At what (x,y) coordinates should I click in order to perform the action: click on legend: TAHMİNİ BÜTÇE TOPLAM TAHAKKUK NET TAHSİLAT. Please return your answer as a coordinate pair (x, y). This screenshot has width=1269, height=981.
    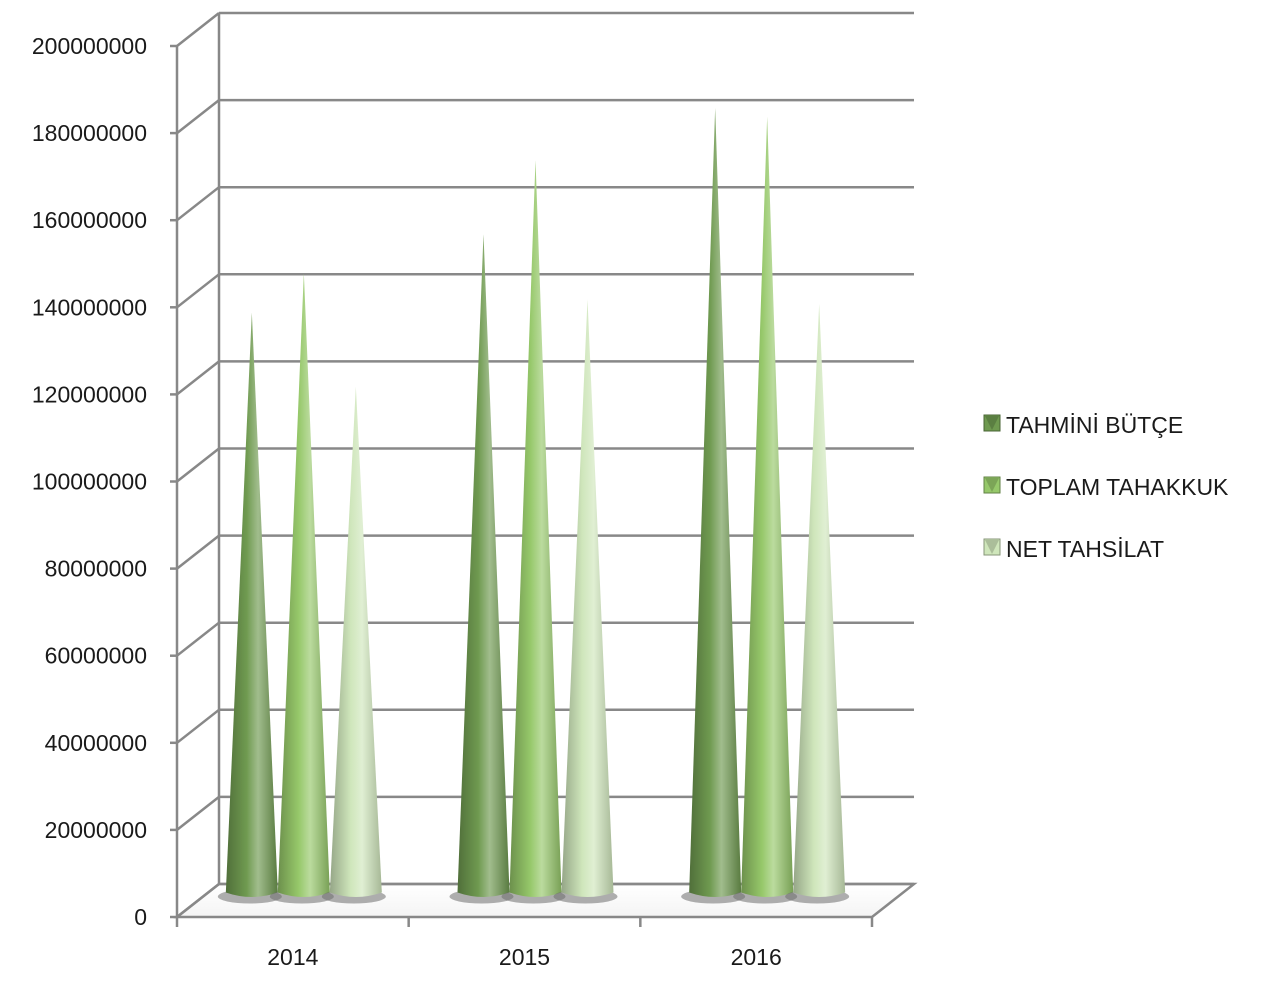
    Looking at the image, I should click on (1106, 487).